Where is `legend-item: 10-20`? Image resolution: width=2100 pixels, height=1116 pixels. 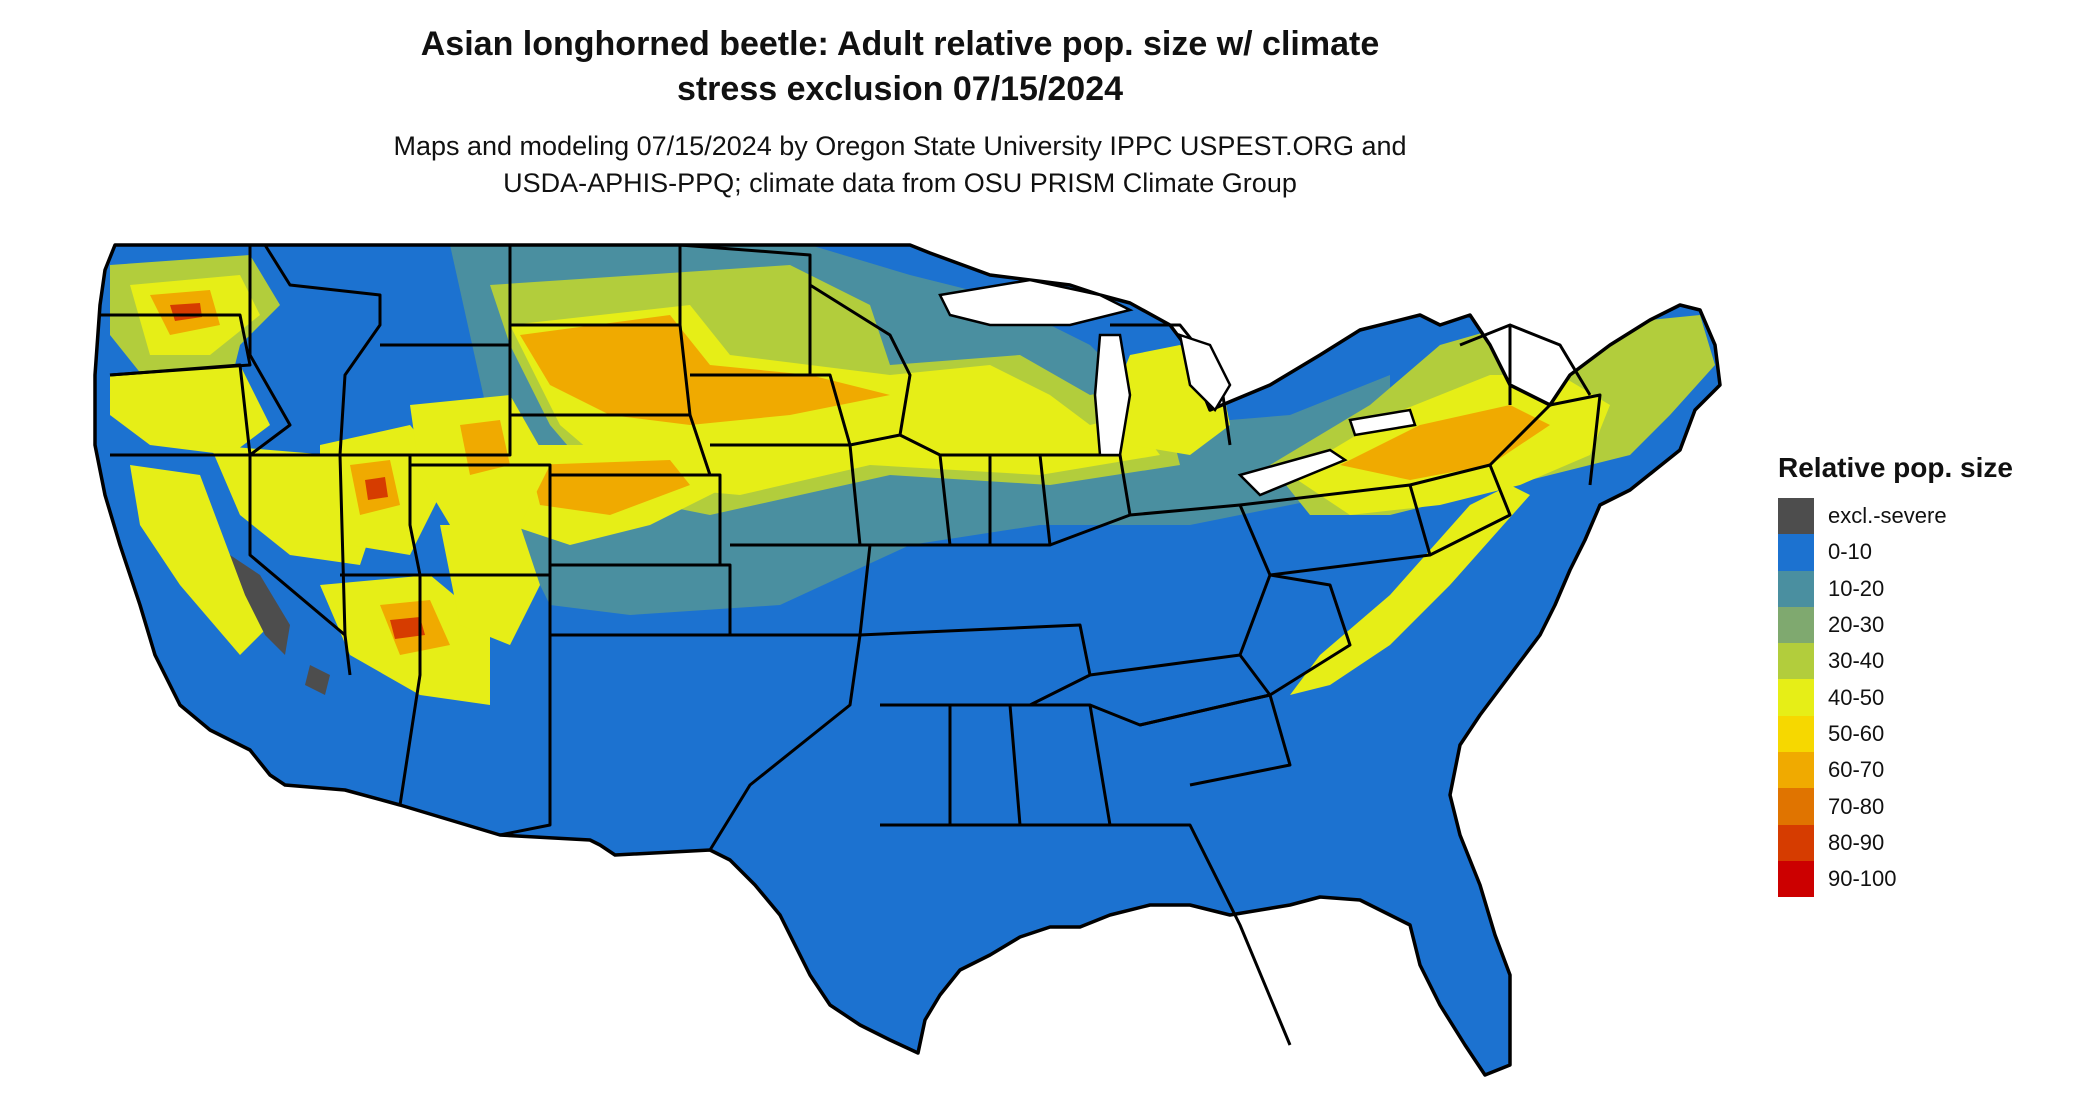
legend-item: 10-20 is located at coordinates (1928, 588).